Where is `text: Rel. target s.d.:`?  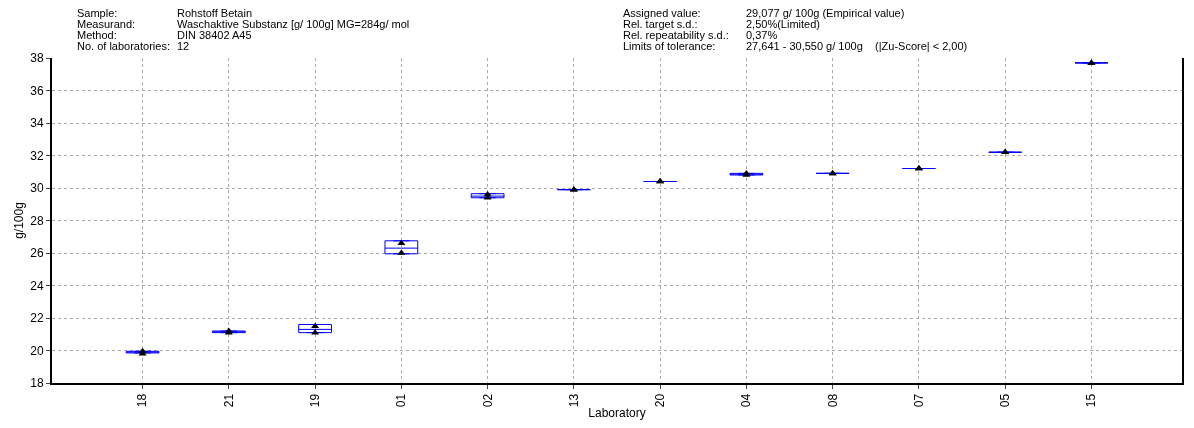 text: Rel. target s.d.: is located at coordinates (660, 24).